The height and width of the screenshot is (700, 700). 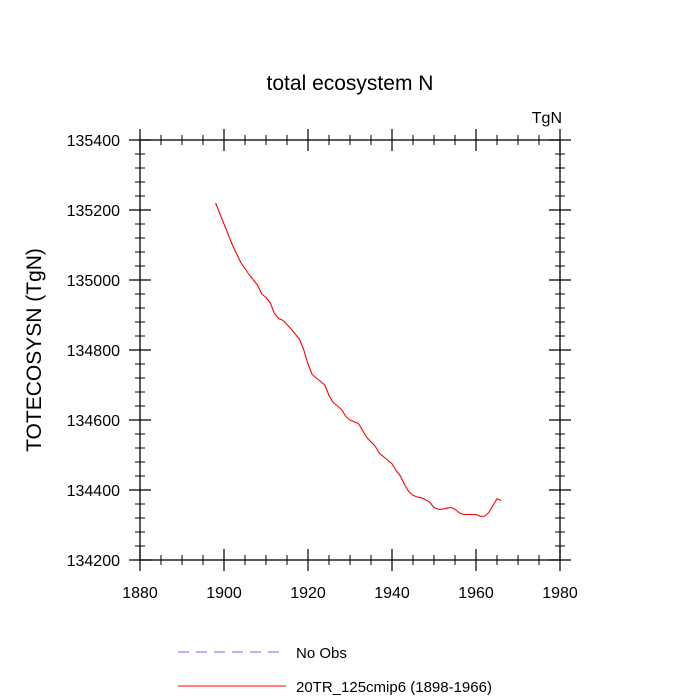 I want to click on x-tick-label: 1980, so click(x=560, y=593).